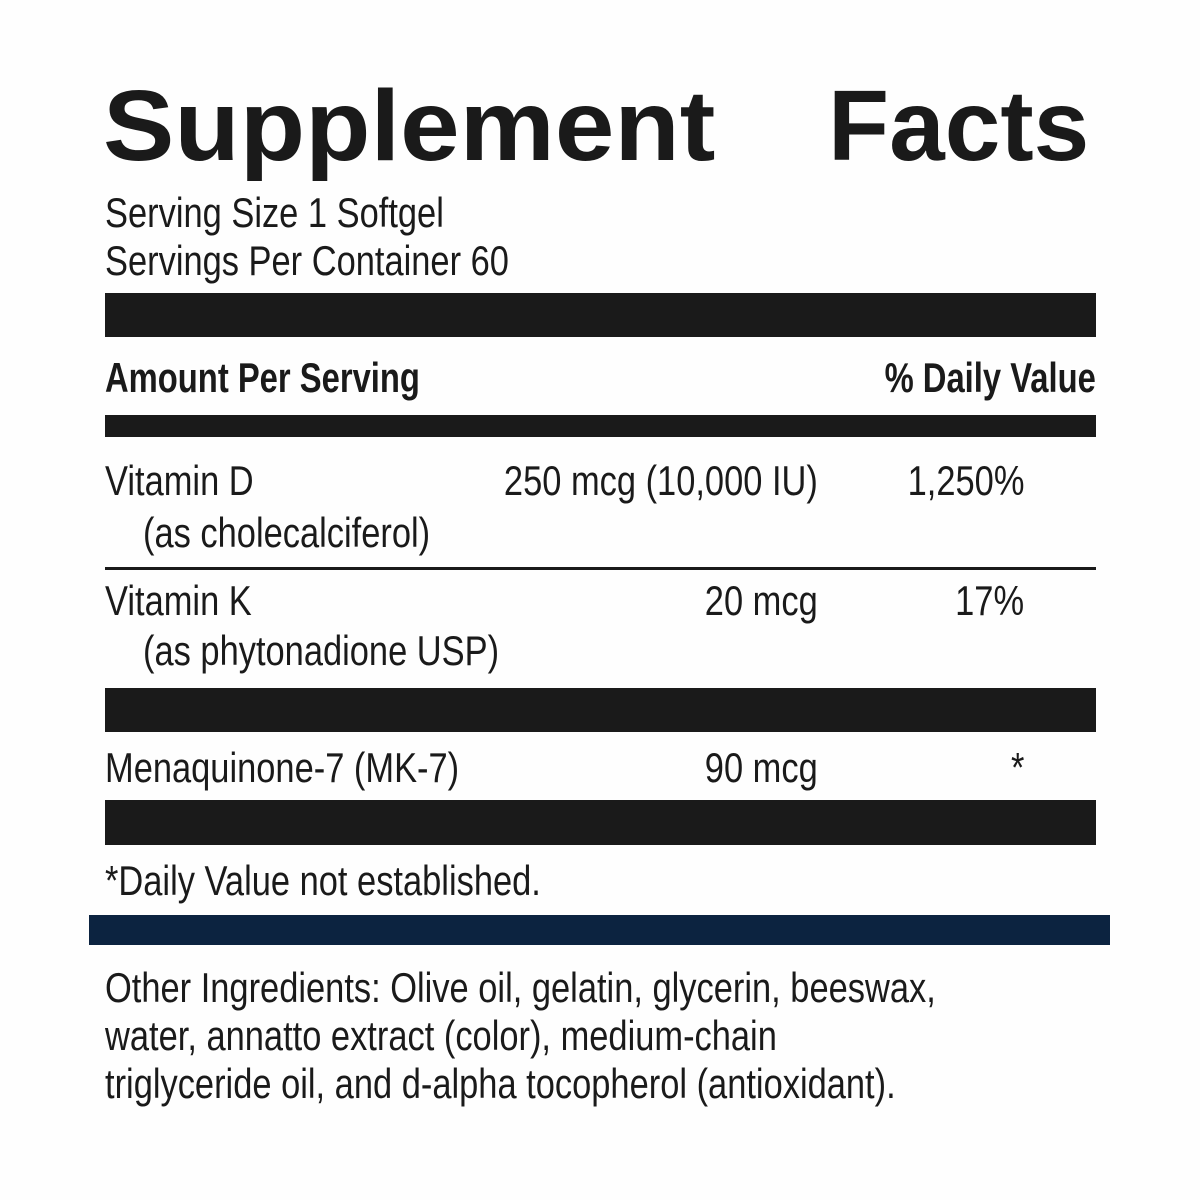 This screenshot has width=1200, height=1200. Describe the element at coordinates (307, 260) in the screenshot. I see `servings-per-container: Servings Per Container 60` at that location.